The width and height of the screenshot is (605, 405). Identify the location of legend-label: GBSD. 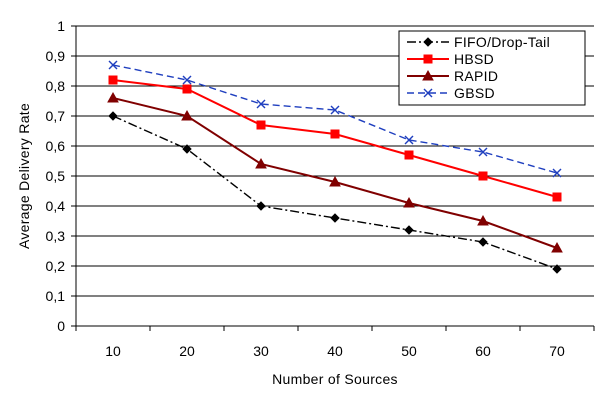
(474, 93).